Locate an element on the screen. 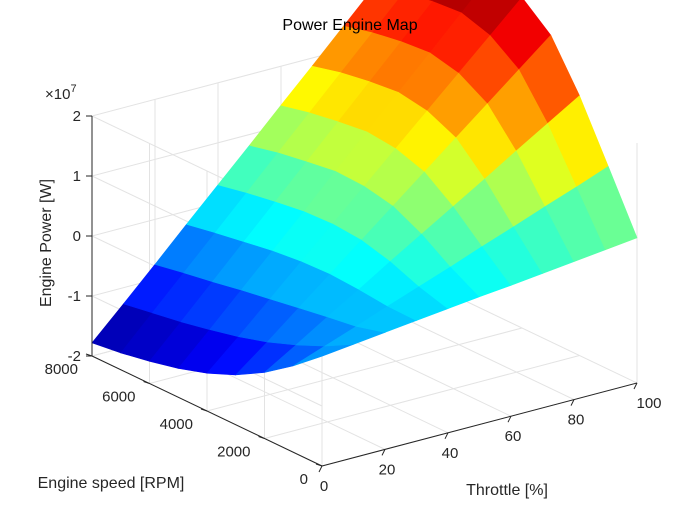  y-tick-label: 2000 is located at coordinates (233, 452).